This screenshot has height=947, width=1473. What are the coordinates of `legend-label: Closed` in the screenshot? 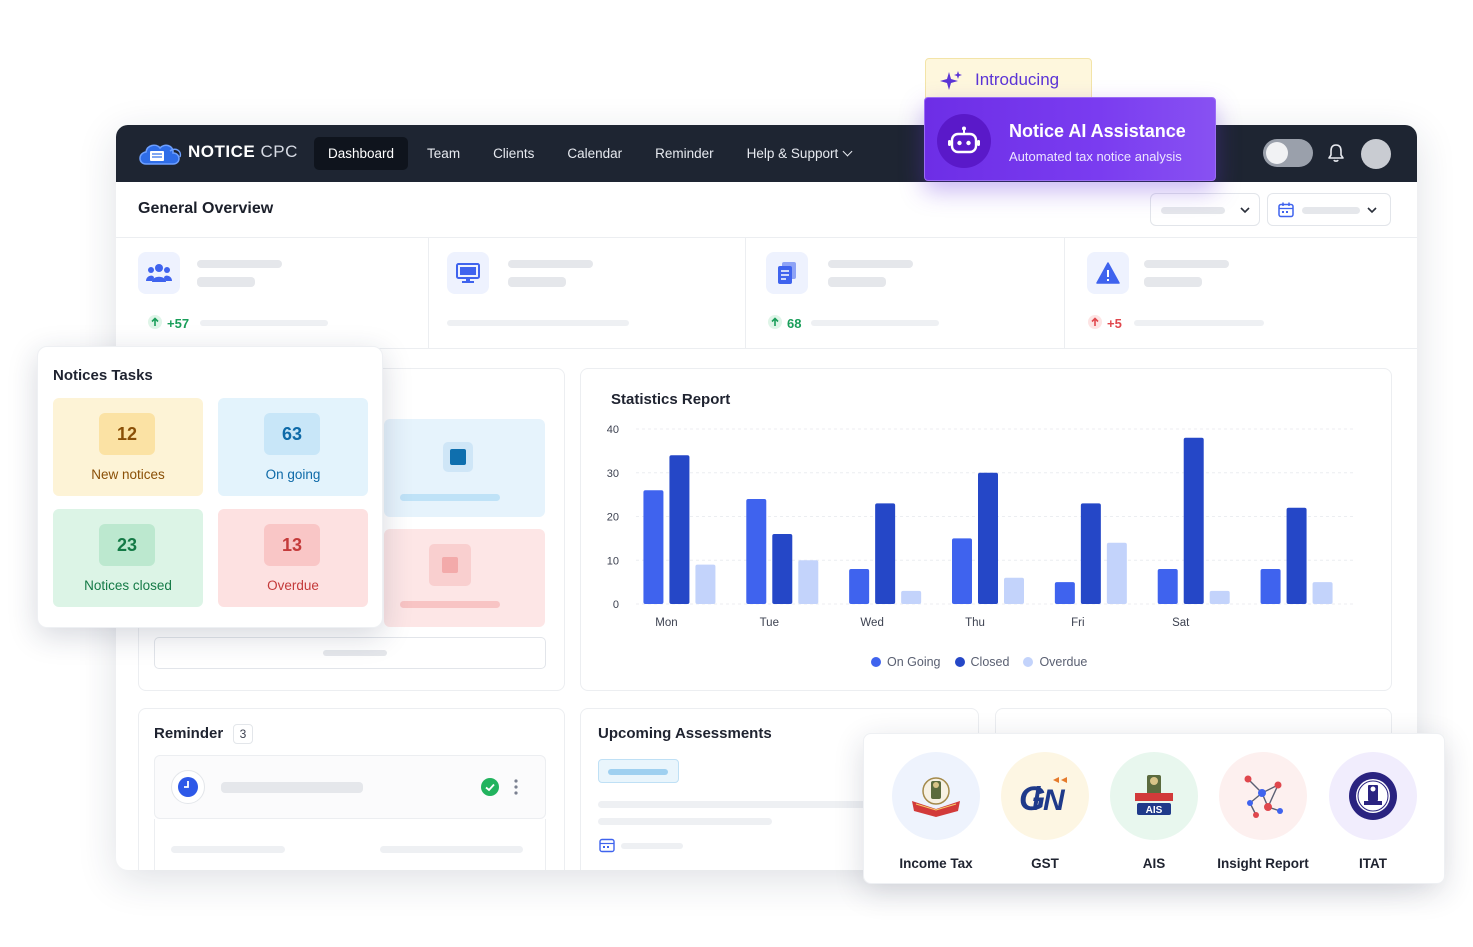 It's located at (990, 662).